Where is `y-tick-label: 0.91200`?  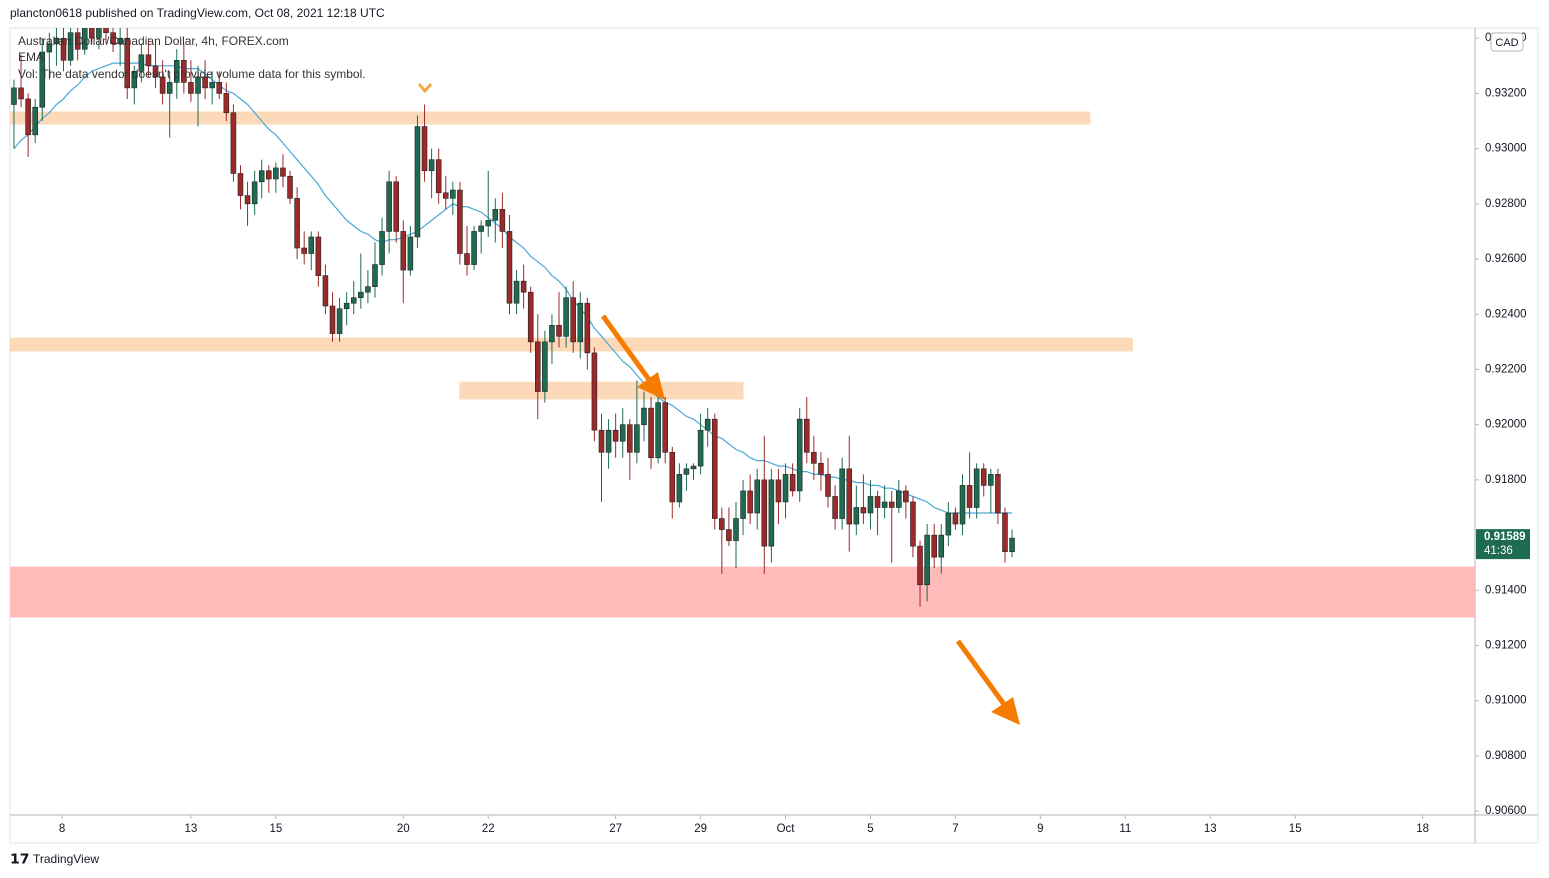
y-tick-label: 0.91200 is located at coordinates (1506, 646).